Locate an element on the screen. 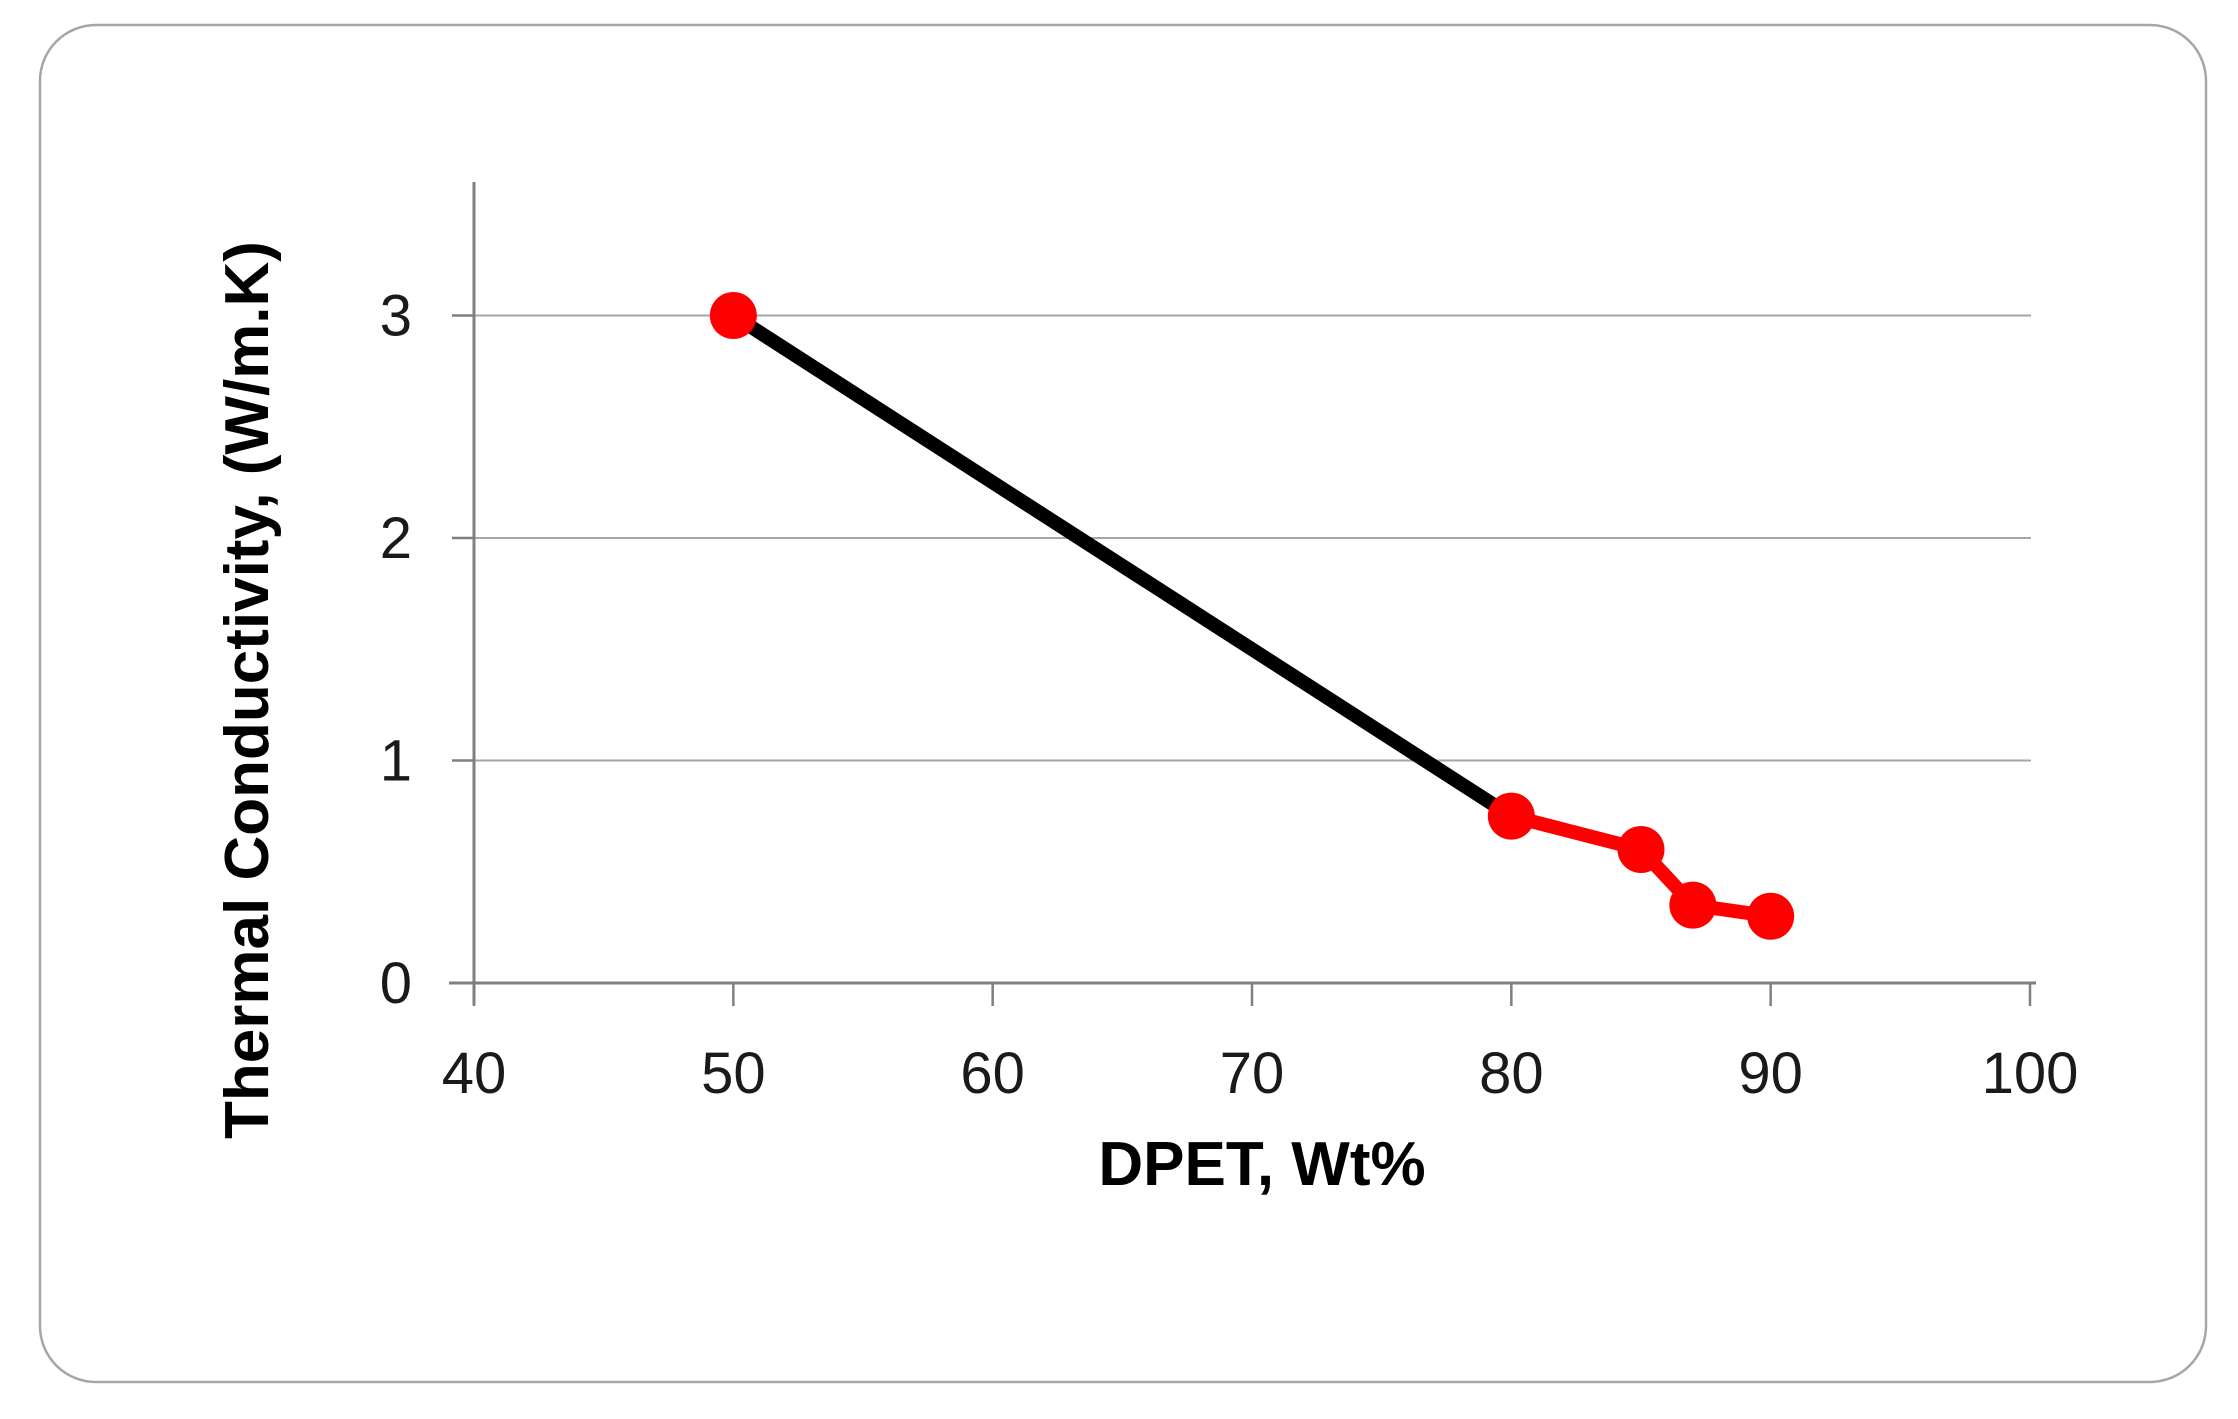 The image size is (2238, 1419). y-tick-label: 2 is located at coordinates (396, 538).